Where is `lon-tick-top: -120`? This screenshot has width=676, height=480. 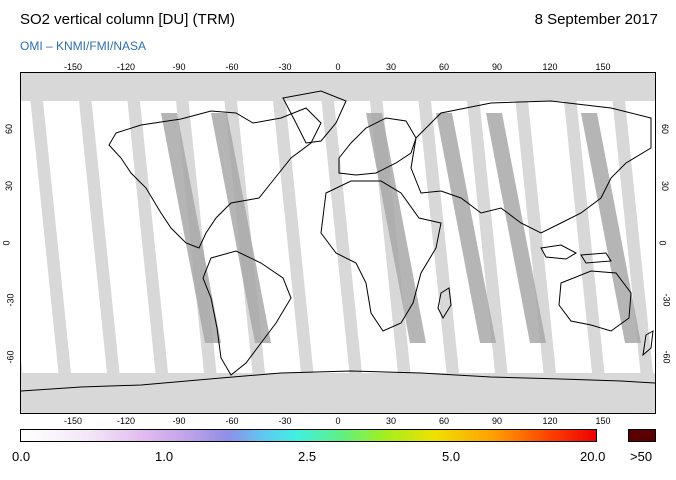 lon-tick-top: -120 is located at coordinates (126, 67).